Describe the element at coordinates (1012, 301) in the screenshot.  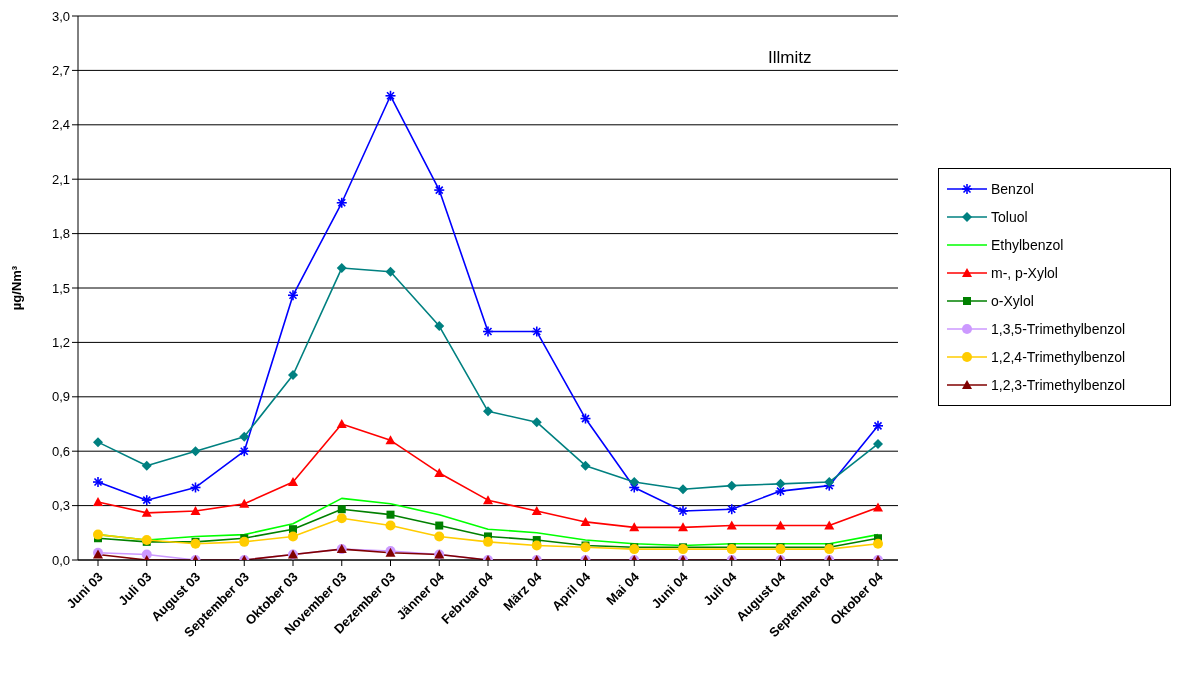
I see `legend-label: o-Xylol` at that location.